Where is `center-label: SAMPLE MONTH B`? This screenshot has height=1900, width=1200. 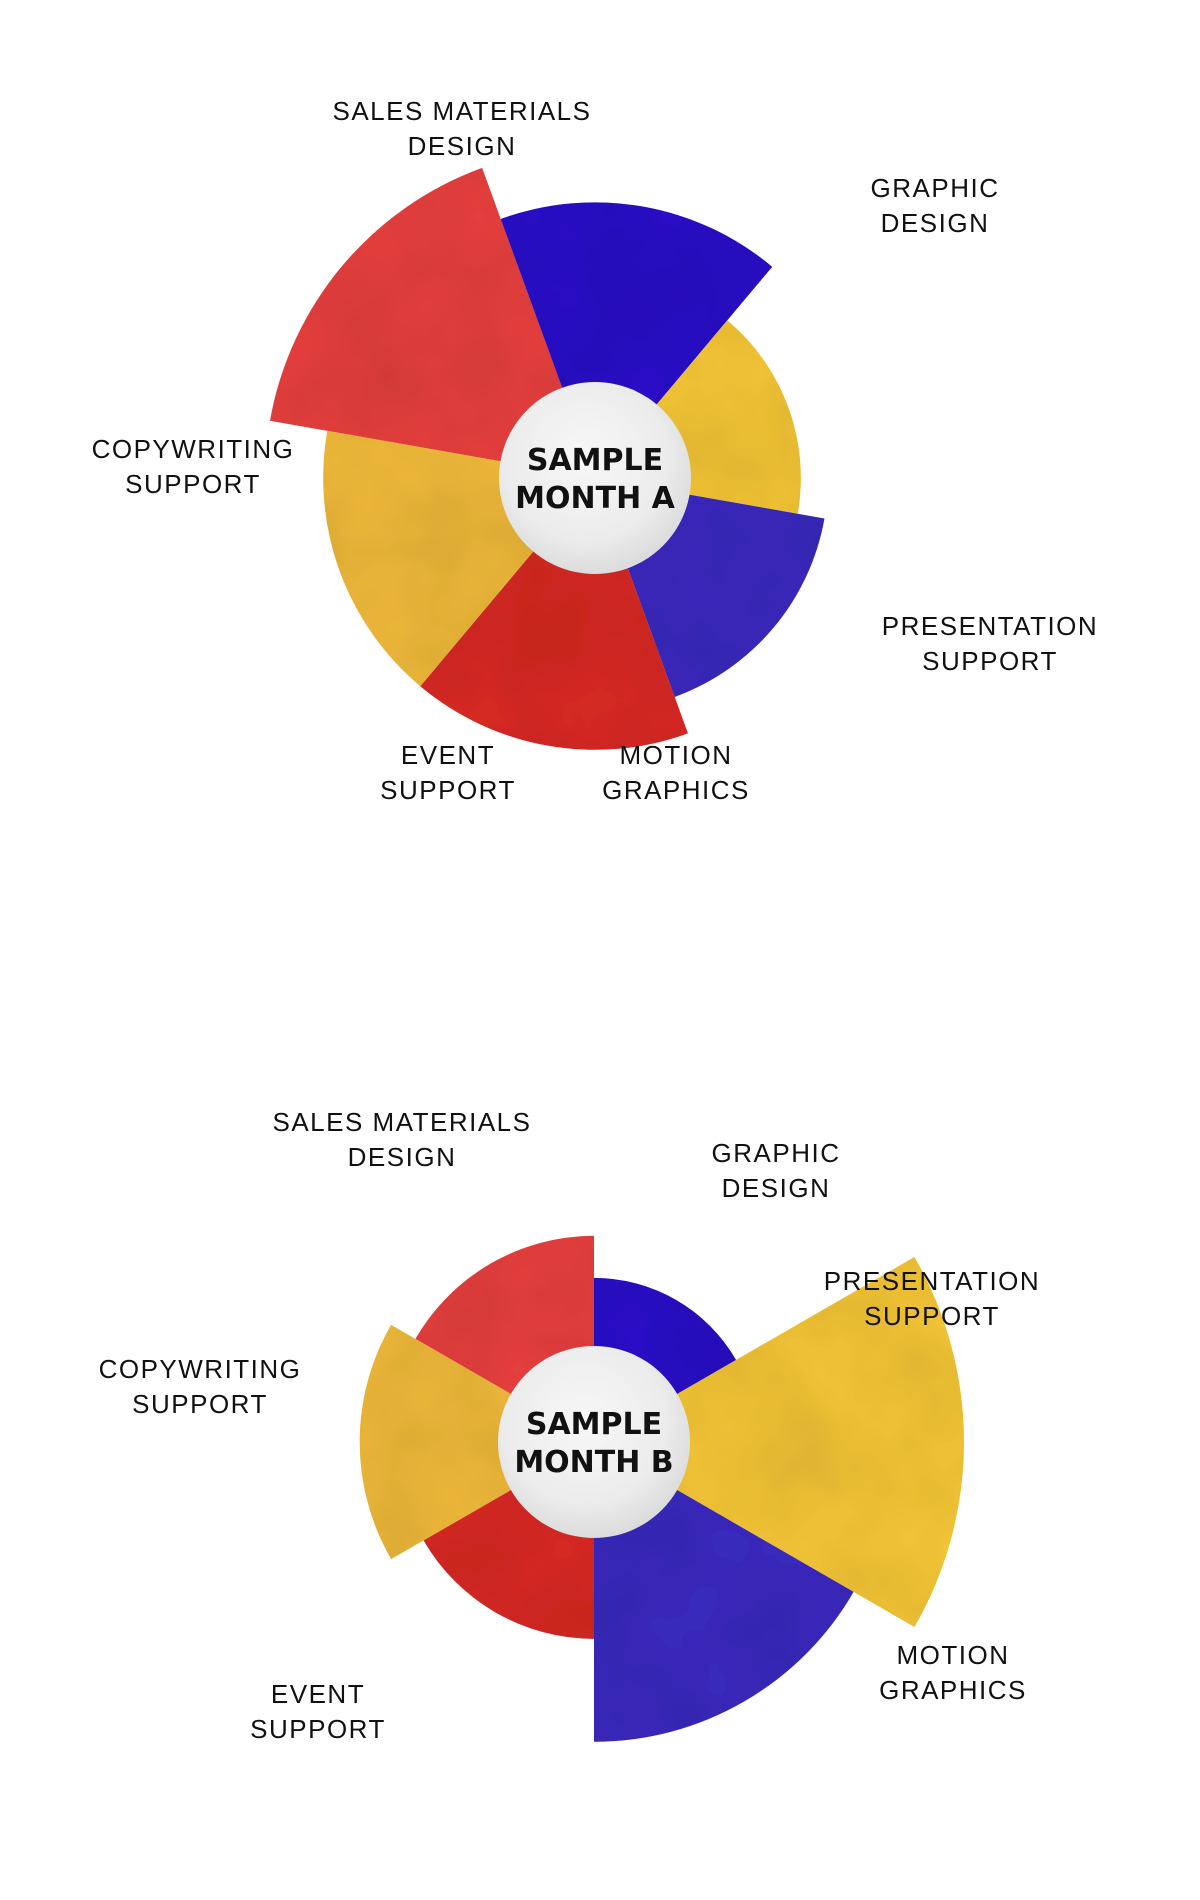
center-label: SAMPLE MONTH B is located at coordinates (593, 1443).